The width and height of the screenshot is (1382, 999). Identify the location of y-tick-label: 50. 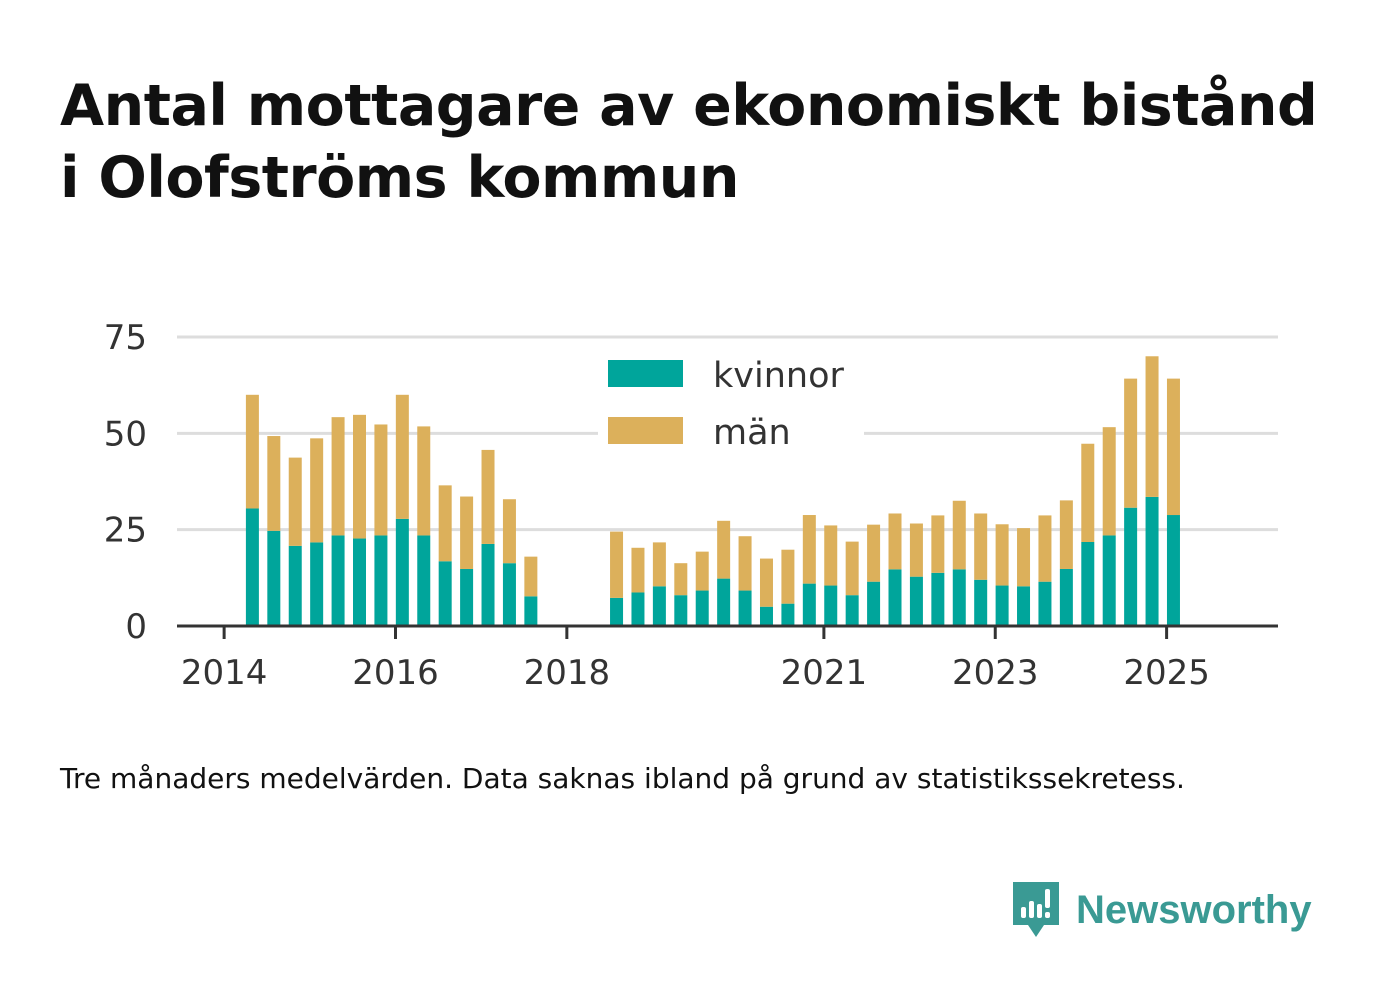
(125, 434).